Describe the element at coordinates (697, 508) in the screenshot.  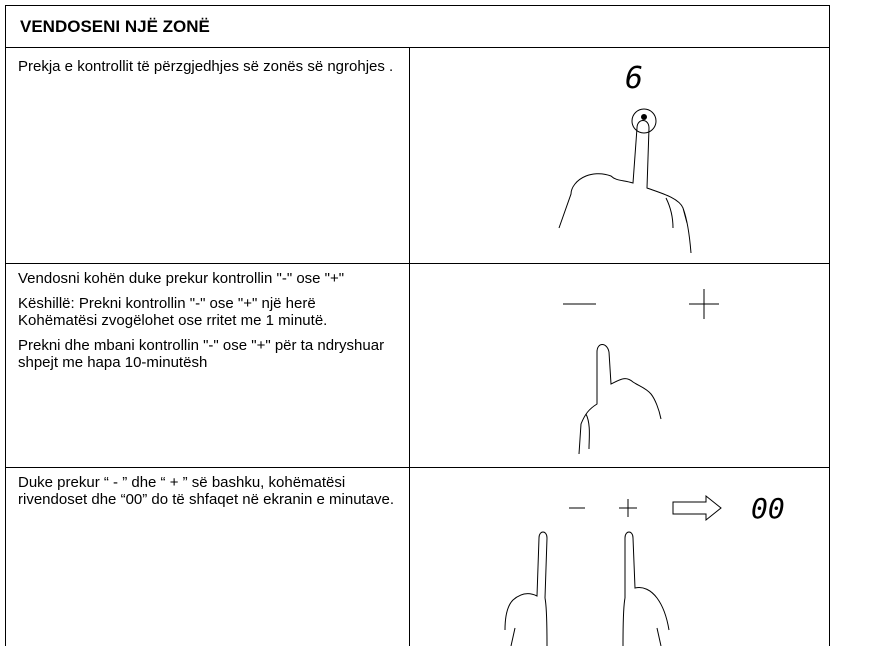
I see `arrow` at that location.